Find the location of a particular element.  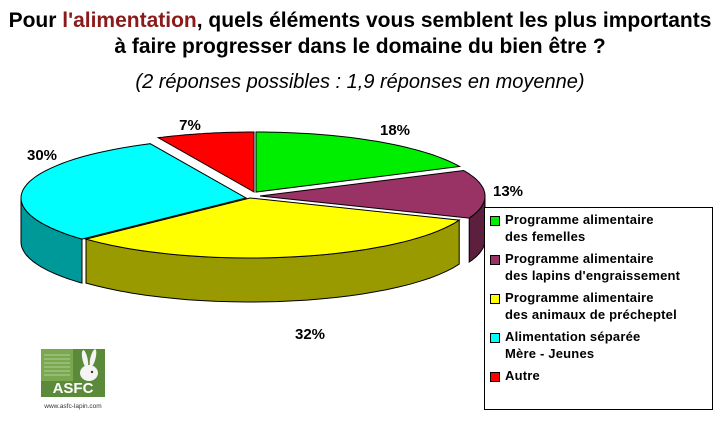

logo-text: ASFC is located at coordinates (73, 388).